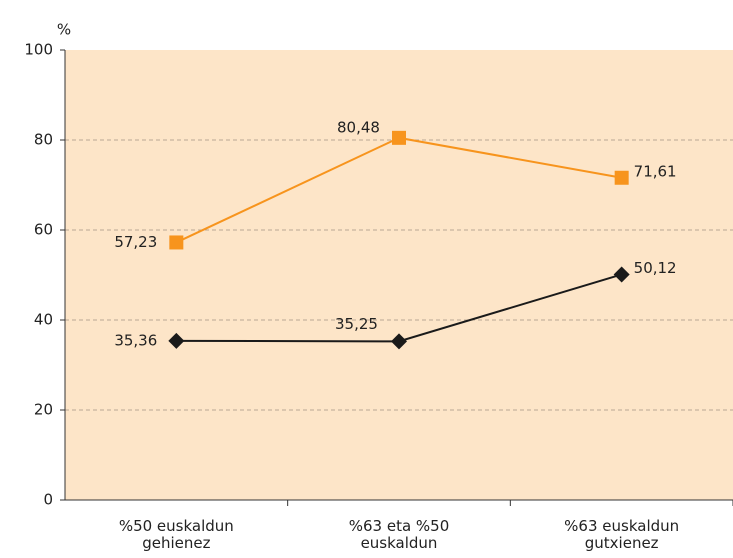  What do you see at coordinates (43, 230) in the screenshot?
I see `y-tick-label: 60` at bounding box center [43, 230].